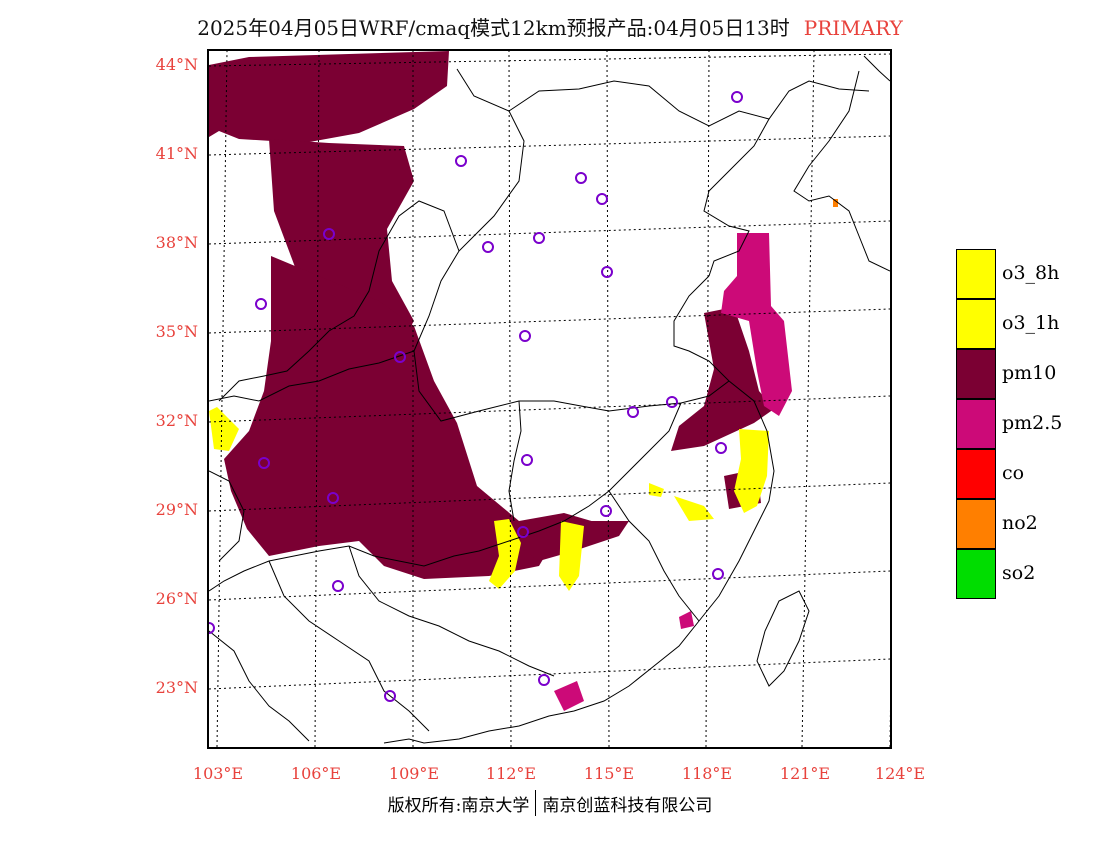 The image size is (1100, 850). What do you see at coordinates (176, 509) in the screenshot?
I see `lat-label-29n: 29°N` at bounding box center [176, 509].